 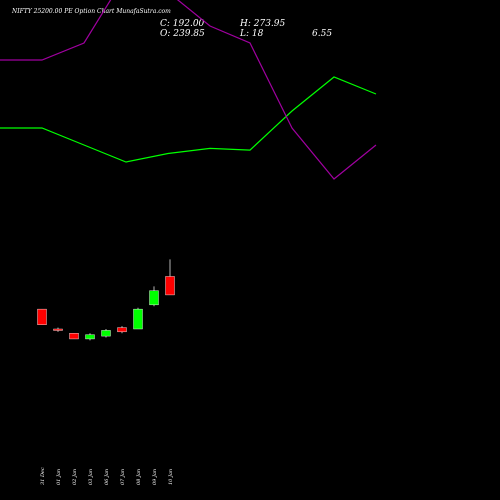 I want to click on open-value: O: 239.85, so click(x=182, y=34).